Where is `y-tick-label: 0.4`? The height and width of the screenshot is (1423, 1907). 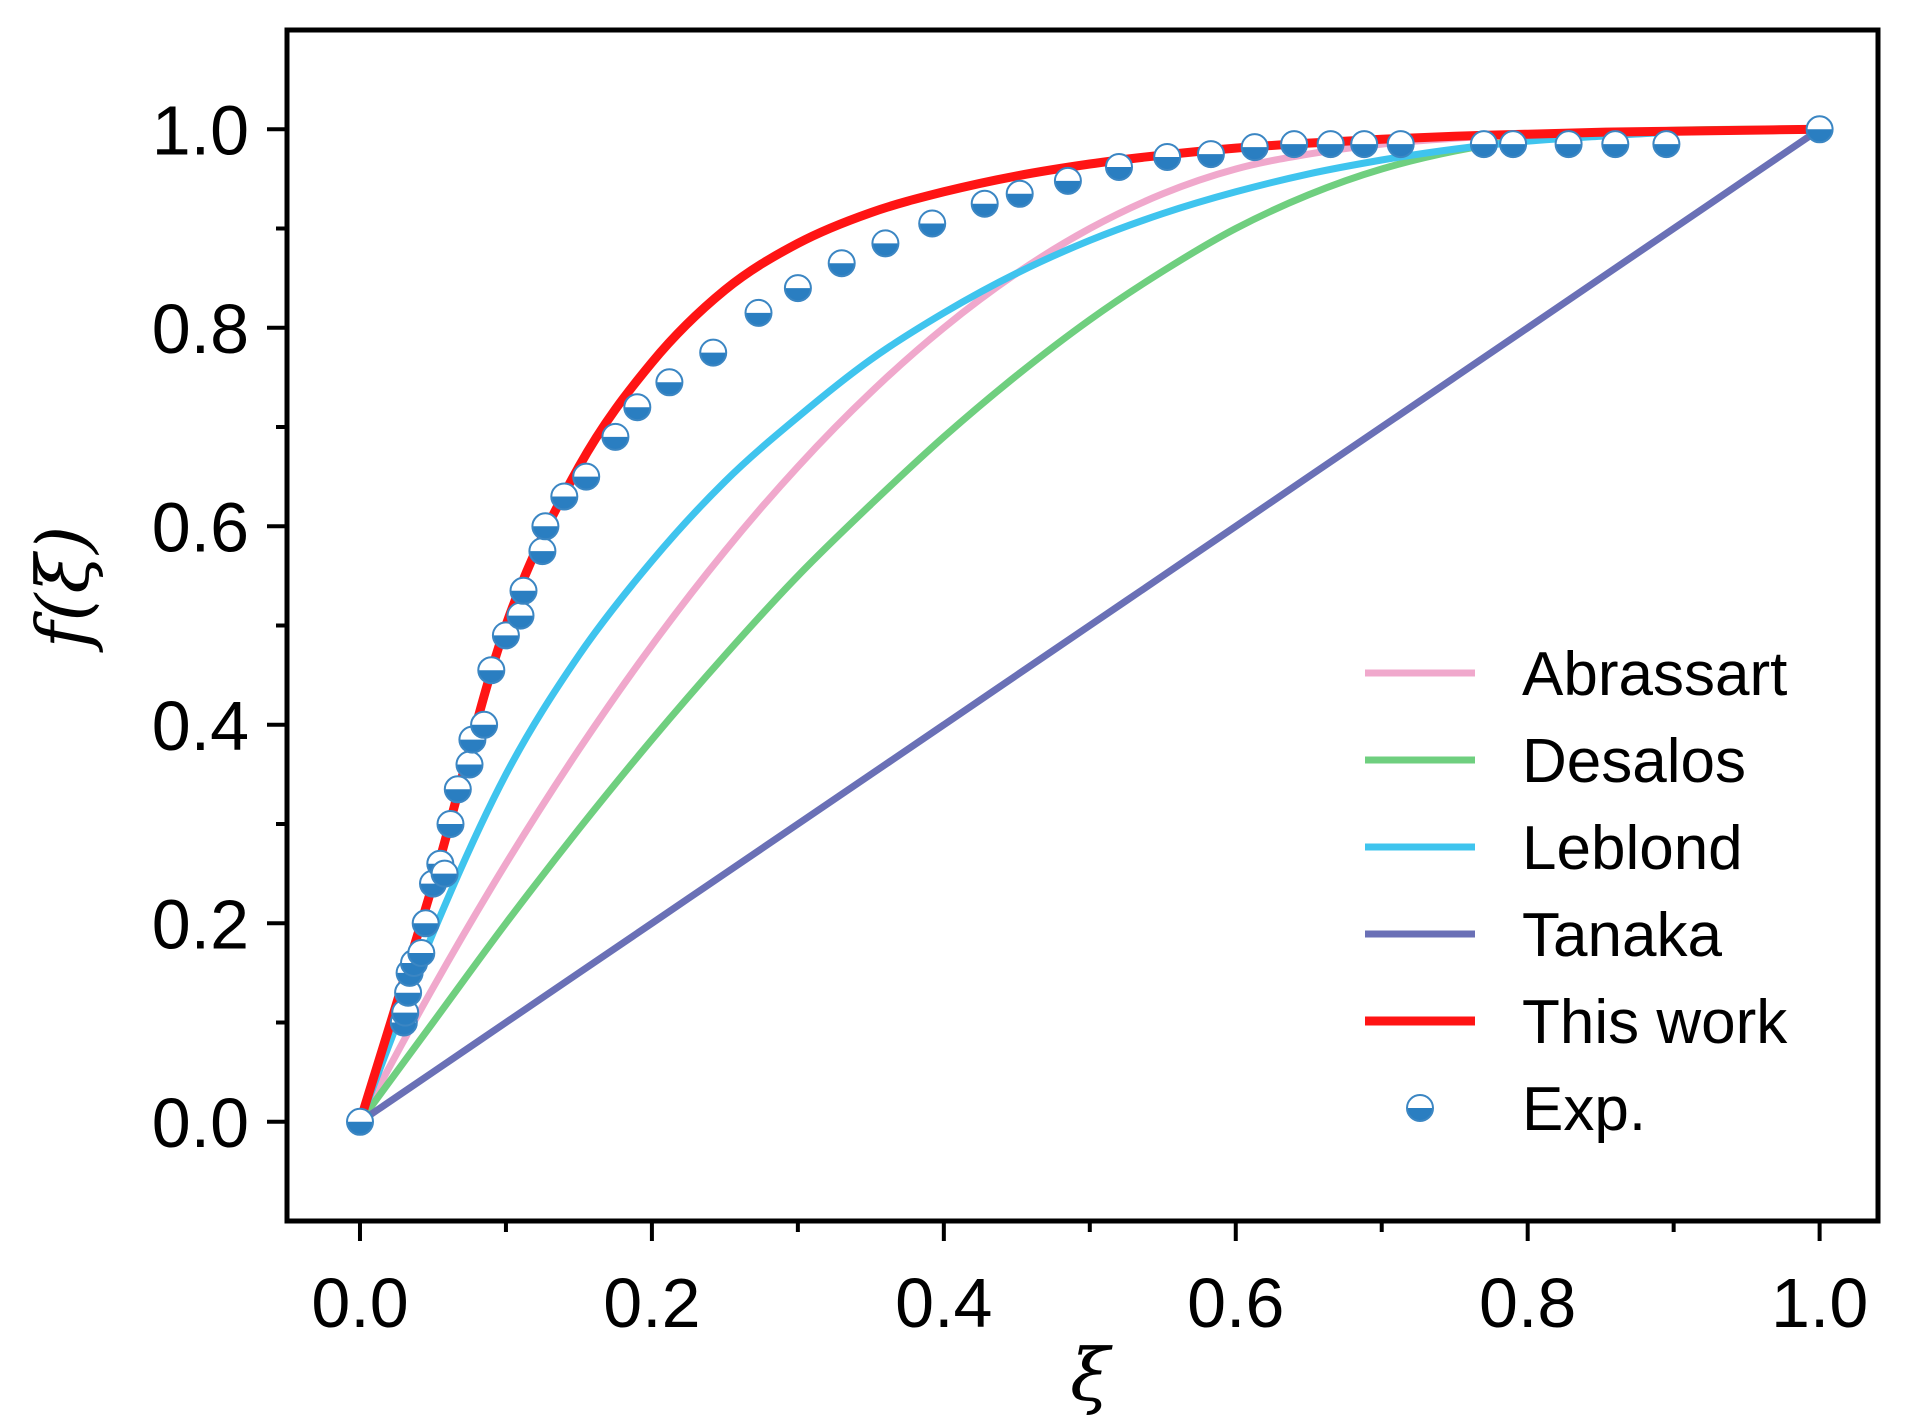 y-tick-label: 0.4 is located at coordinates (200, 726).